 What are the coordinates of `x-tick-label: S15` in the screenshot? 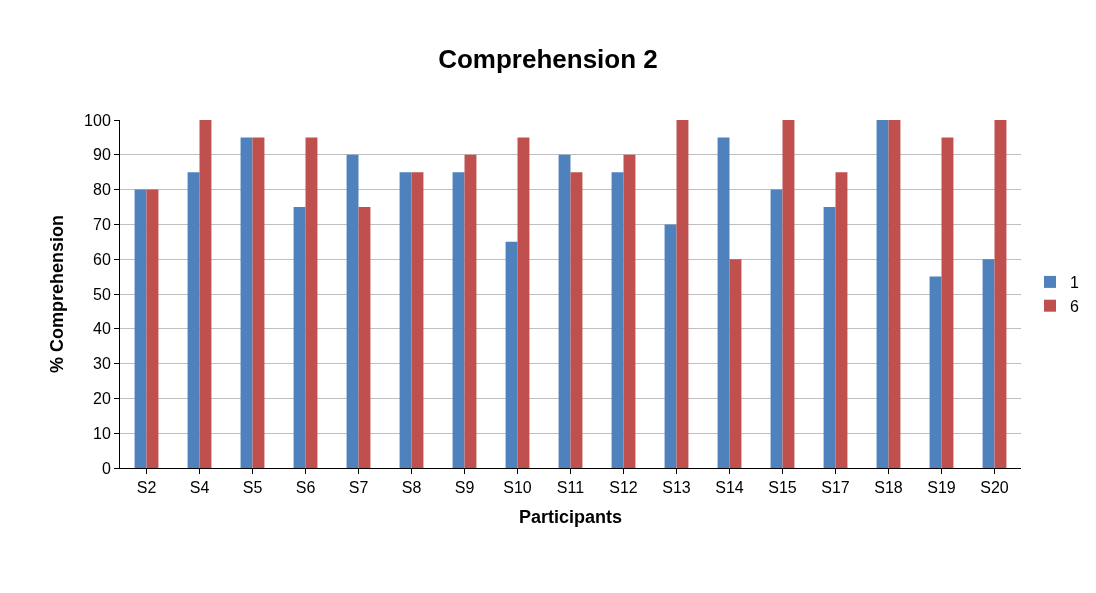 It's located at (782, 488).